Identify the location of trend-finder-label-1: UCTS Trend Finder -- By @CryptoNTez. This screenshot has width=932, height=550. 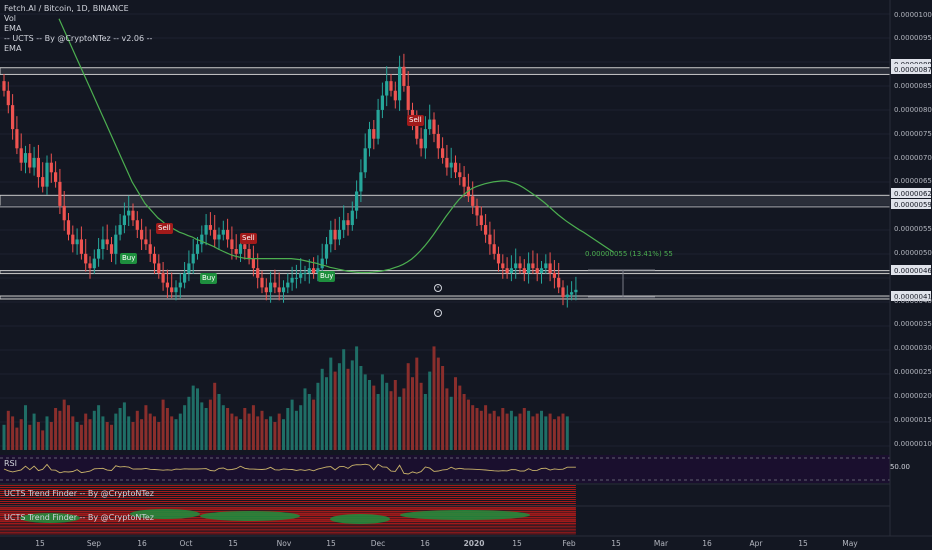
(79, 493).